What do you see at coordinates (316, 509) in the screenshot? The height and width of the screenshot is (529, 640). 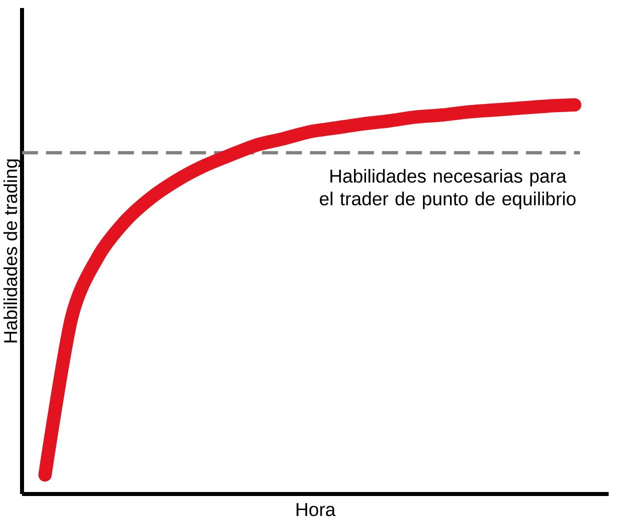 I see `x-axis-title: Hora` at bounding box center [316, 509].